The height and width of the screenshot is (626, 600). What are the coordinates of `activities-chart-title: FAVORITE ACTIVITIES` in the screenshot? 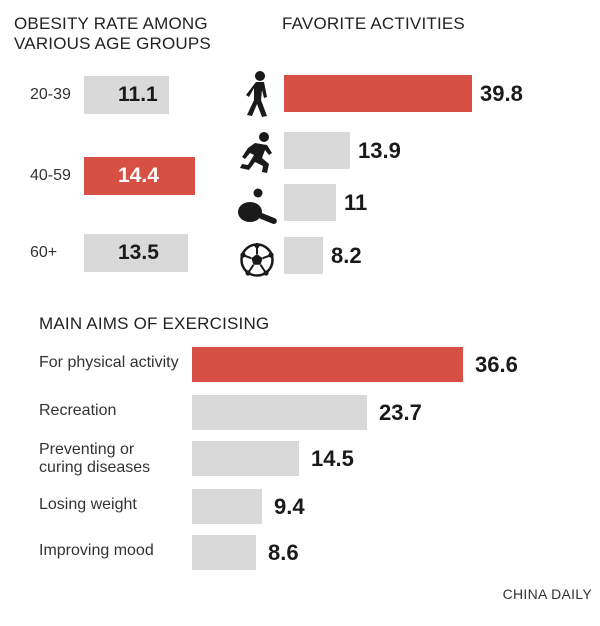 It's located at (373, 23).